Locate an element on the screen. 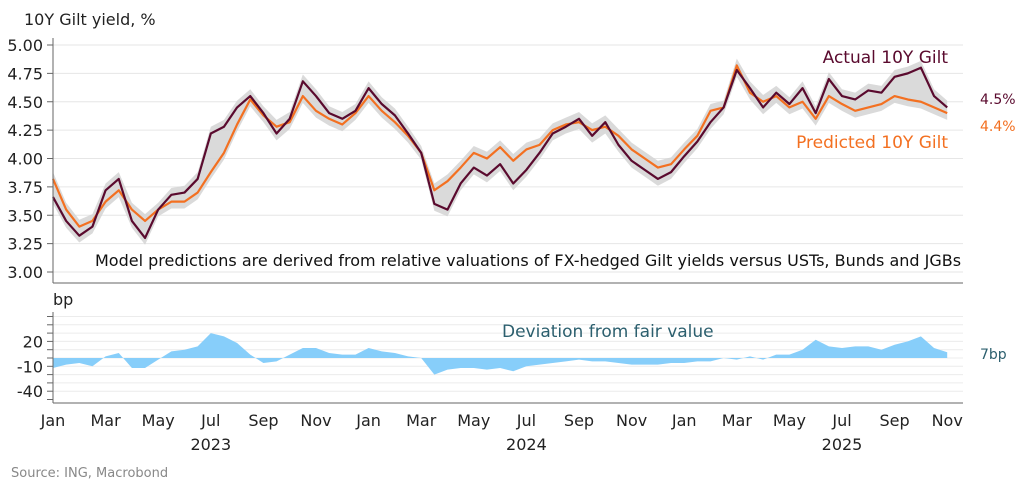 The height and width of the screenshot is (492, 1024). deviation-area-layer is located at coordinates (500, 354).